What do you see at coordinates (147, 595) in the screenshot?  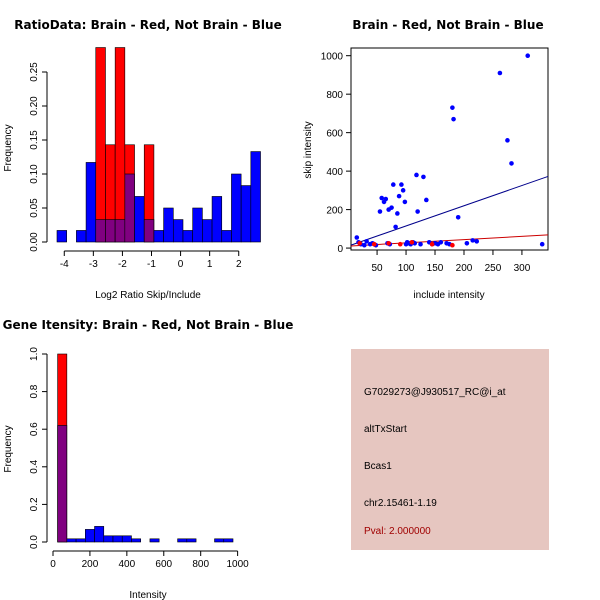 I see `intensity-xlabel: Intensity` at bounding box center [147, 595].